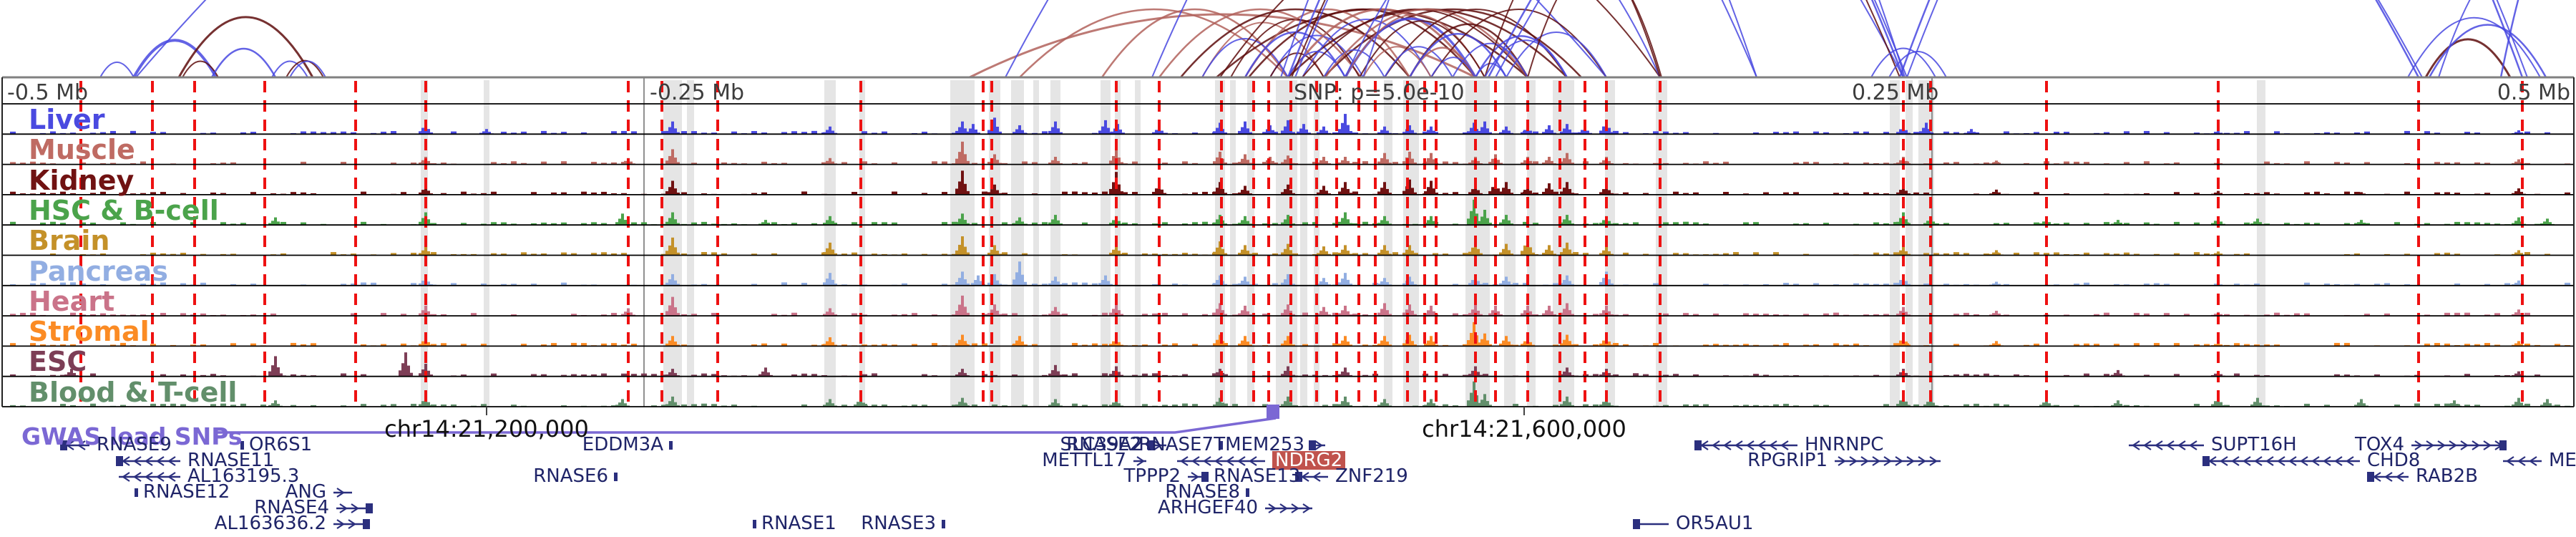 The height and width of the screenshot is (537, 2576). What do you see at coordinates (231, 460) in the screenshot?
I see `gene-label-rnase11: RNASE11` at bounding box center [231, 460].